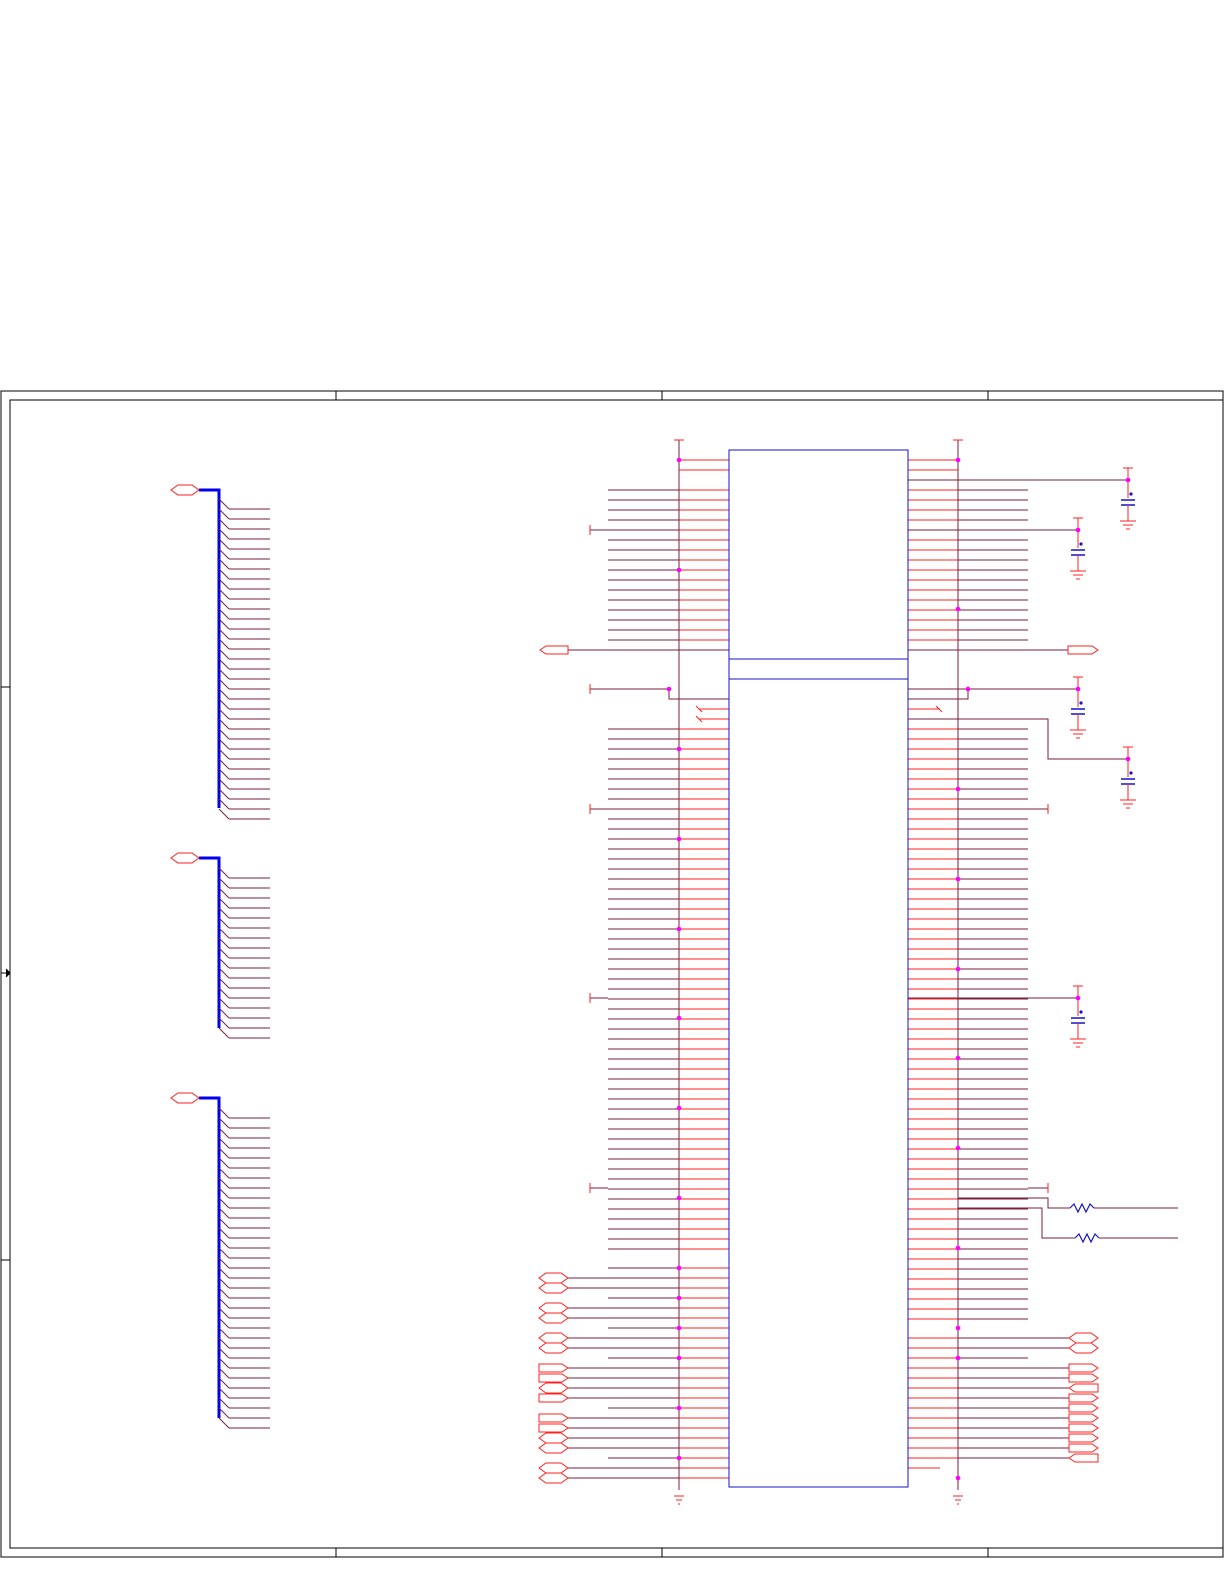 The height and width of the screenshot is (1584, 1224). What do you see at coordinates (234, 958) in the screenshot?
I see `bus-group` at bounding box center [234, 958].